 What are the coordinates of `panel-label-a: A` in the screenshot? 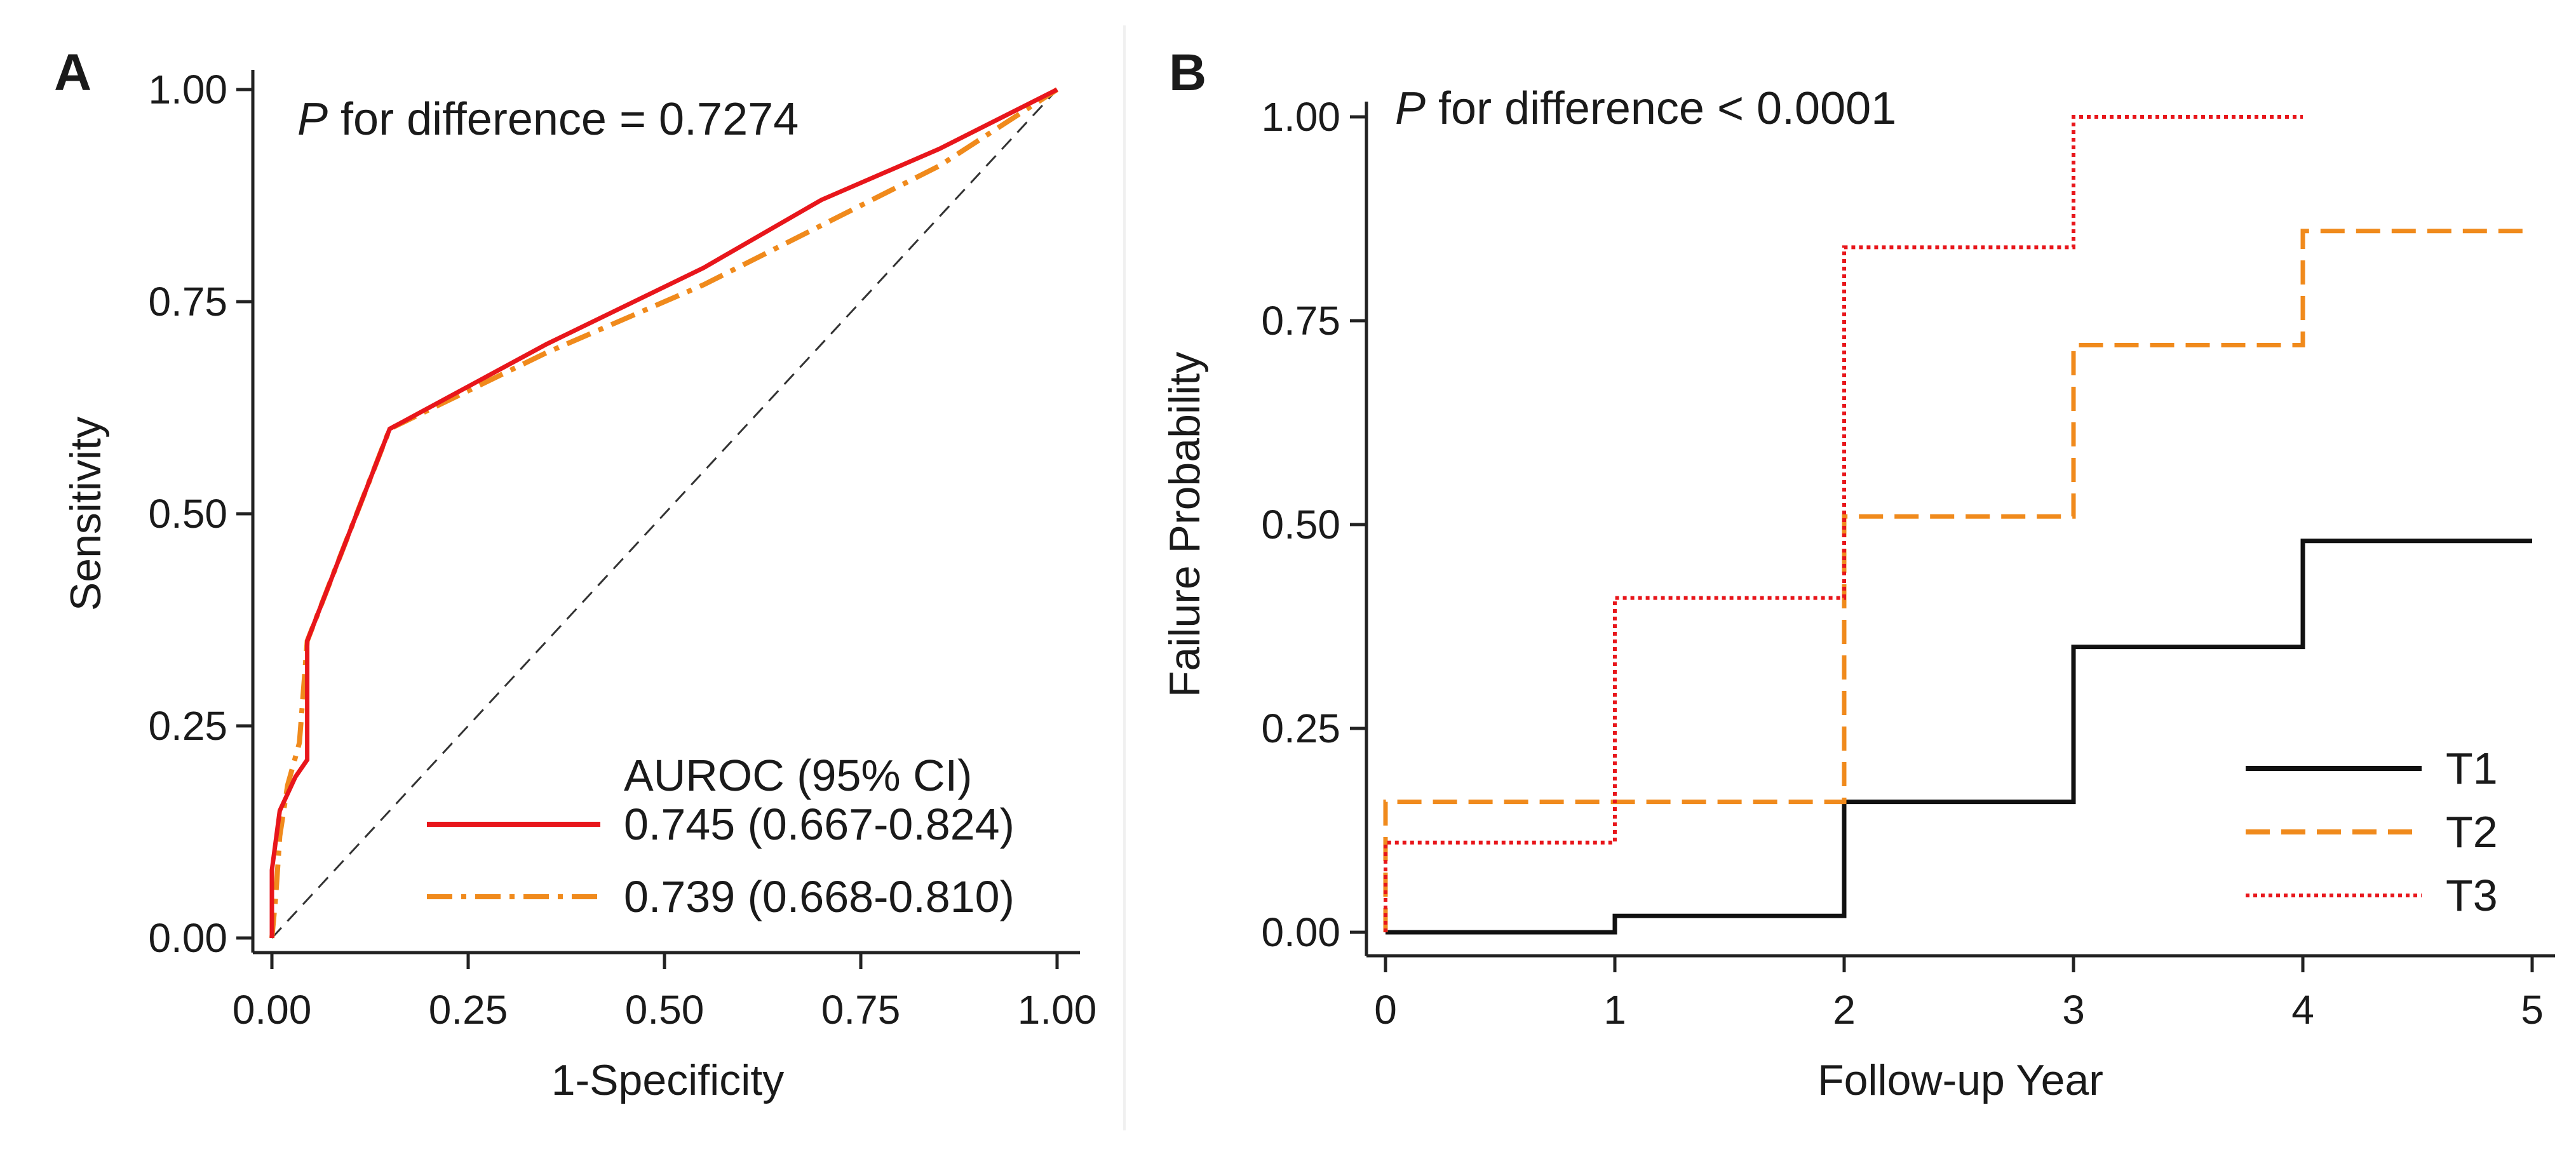 It's located at (72, 73).